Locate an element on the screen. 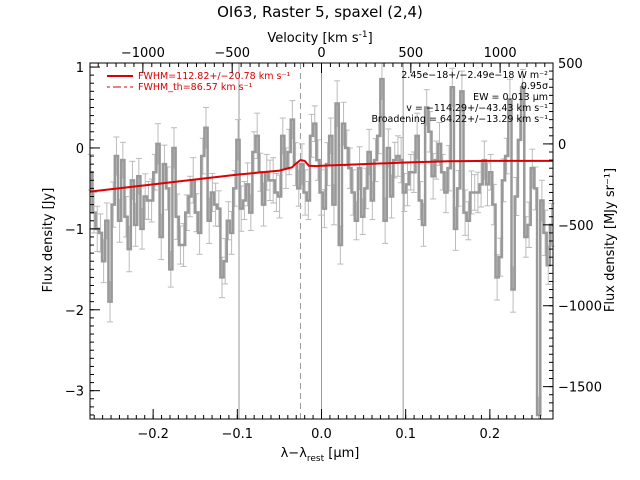  top-axis-title: Velocity [km s-1] is located at coordinates (319, 38).